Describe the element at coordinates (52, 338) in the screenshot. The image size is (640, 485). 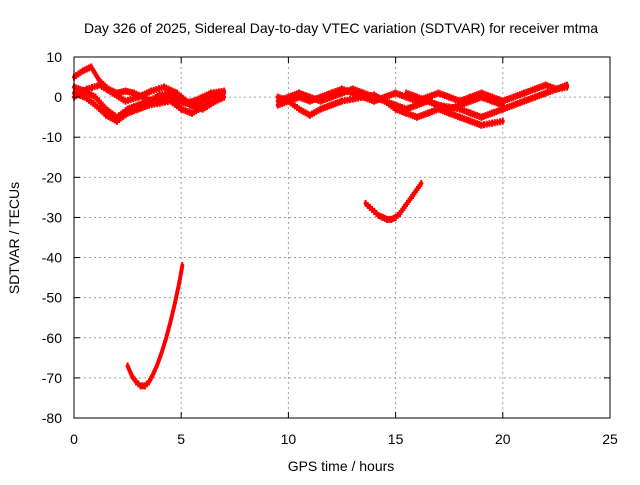
I see `y-tick-label: -60` at that location.